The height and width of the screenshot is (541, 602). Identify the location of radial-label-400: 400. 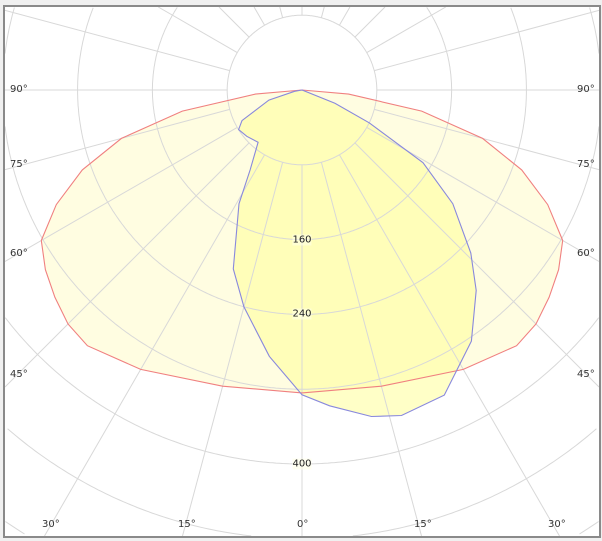
(302, 464).